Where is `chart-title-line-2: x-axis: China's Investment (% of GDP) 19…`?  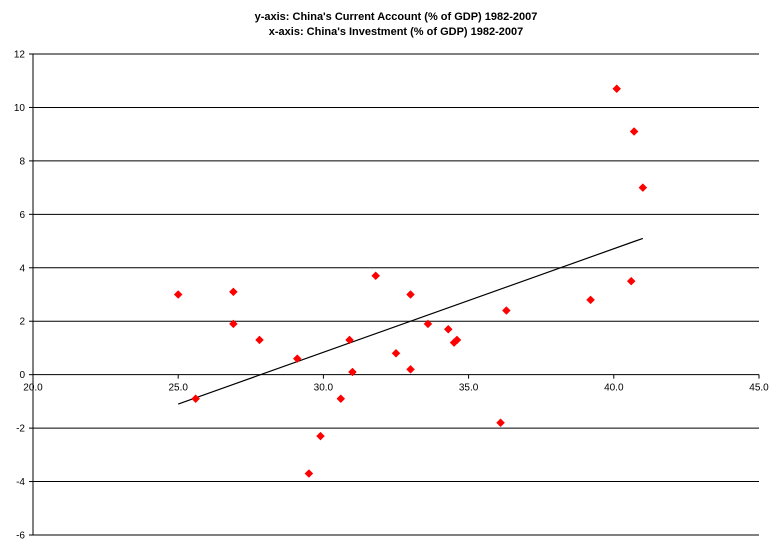 chart-title-line-2: x-axis: China's Investment (% of GDP) 19… is located at coordinates (396, 32).